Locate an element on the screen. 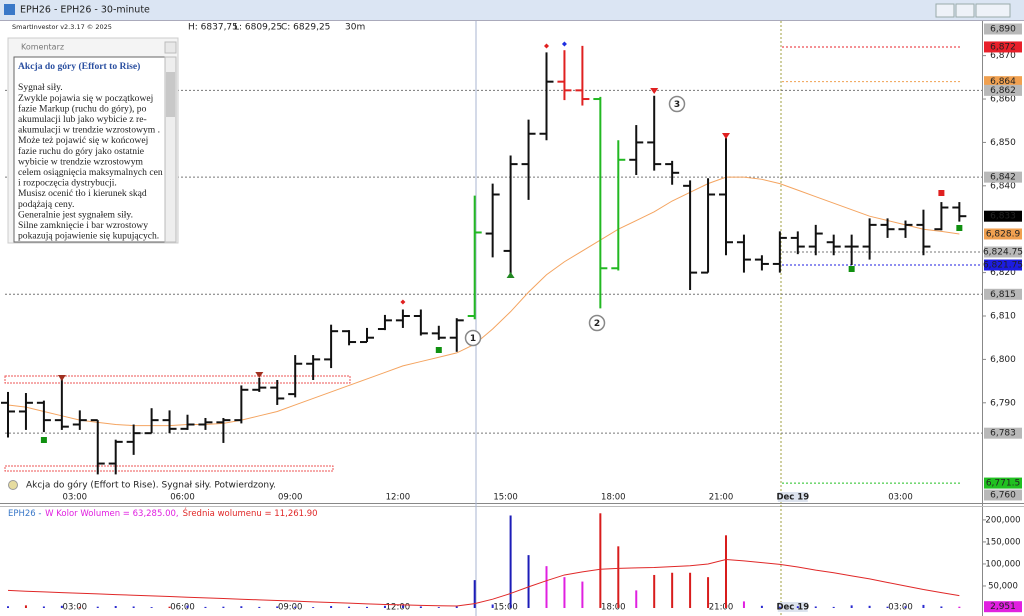  panel-line: Musisz ocenić tło i kierunek skąd is located at coordinates (82, 193).